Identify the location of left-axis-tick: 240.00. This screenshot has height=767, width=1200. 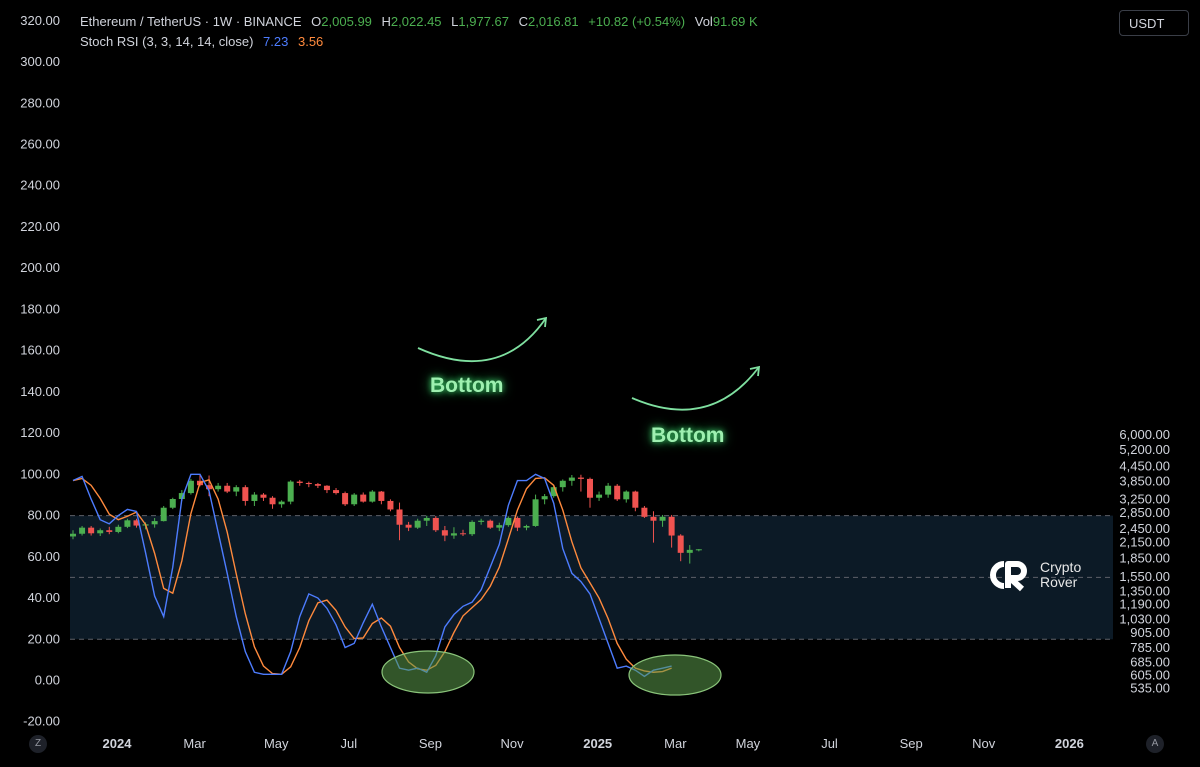
(40, 185).